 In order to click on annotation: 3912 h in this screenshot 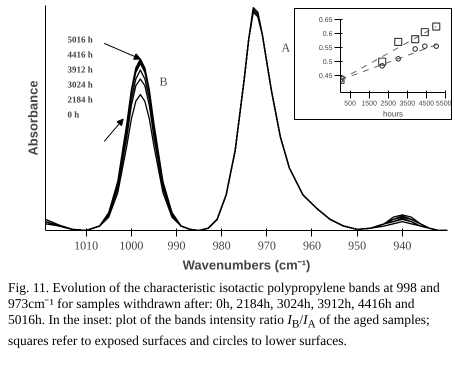, I will do `click(80, 69)`.